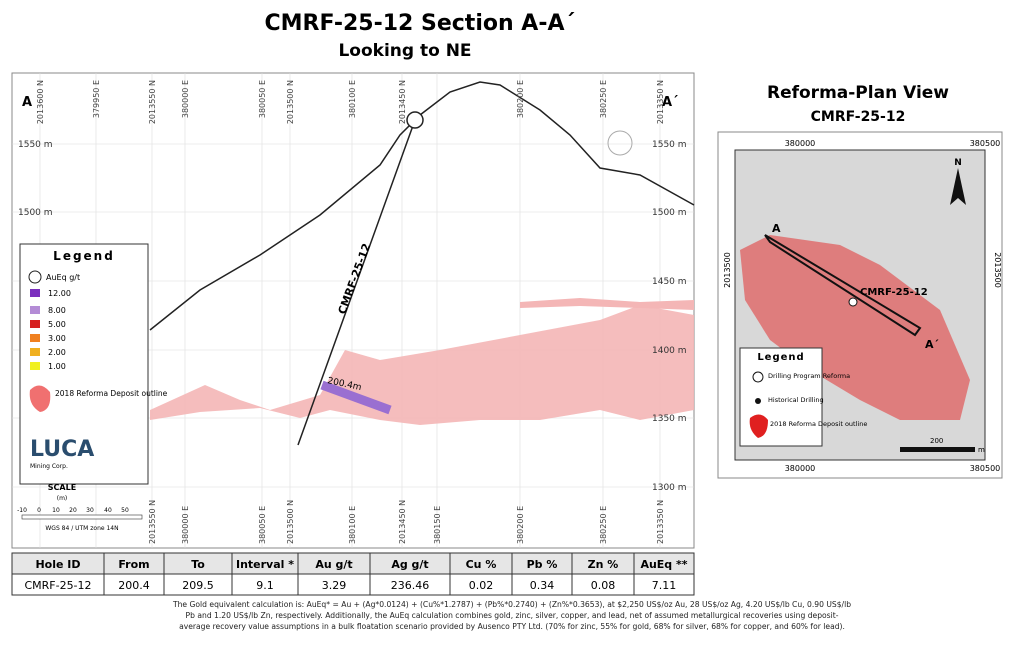  Describe the element at coordinates (660, 102) in the screenshot. I see `coord-label: 2013350 N` at that location.